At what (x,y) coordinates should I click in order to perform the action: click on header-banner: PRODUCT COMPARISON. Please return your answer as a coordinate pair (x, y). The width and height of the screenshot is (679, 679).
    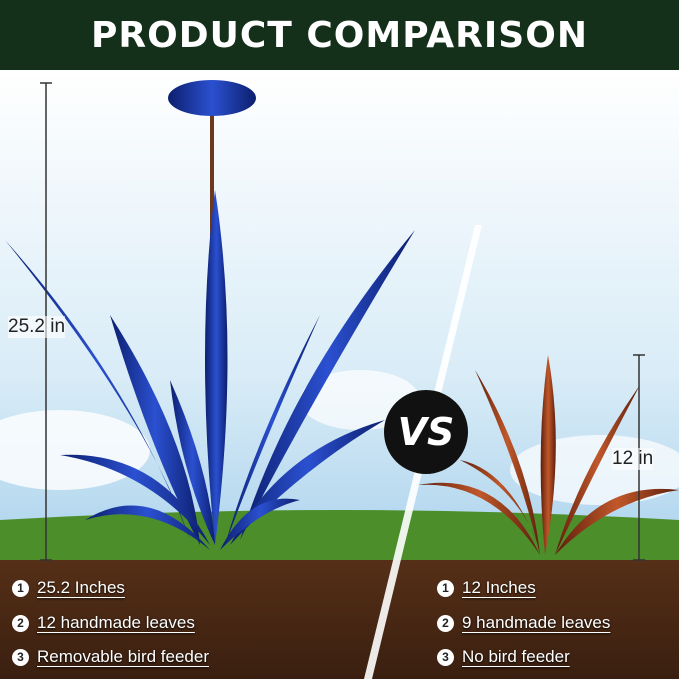
    Looking at the image, I should click on (339, 35).